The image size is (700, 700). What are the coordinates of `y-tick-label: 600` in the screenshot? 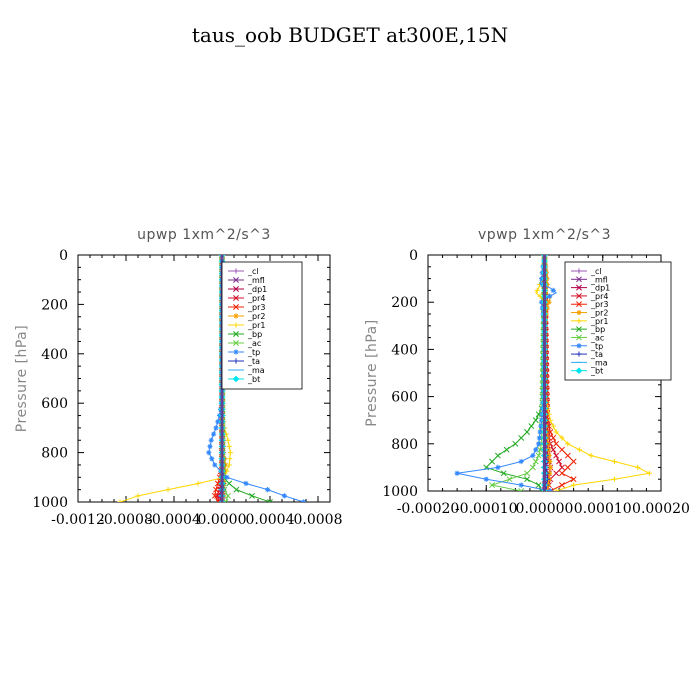 It's located at (404, 398).